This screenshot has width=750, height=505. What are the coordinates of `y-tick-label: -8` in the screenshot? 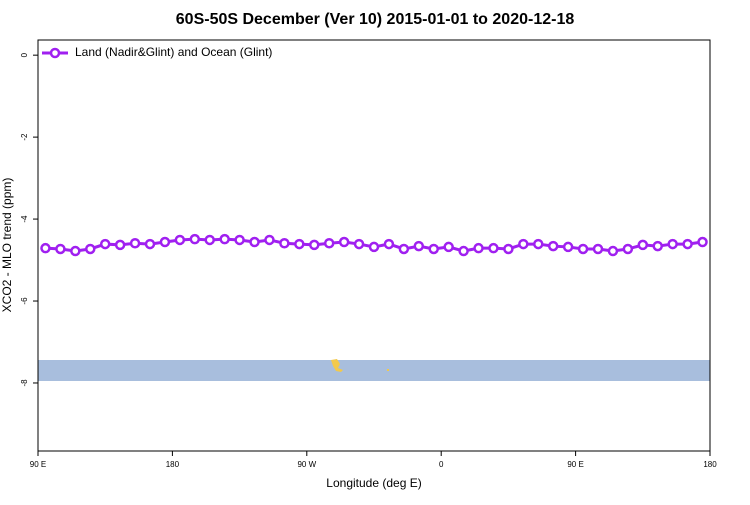 It's located at (24, 383).